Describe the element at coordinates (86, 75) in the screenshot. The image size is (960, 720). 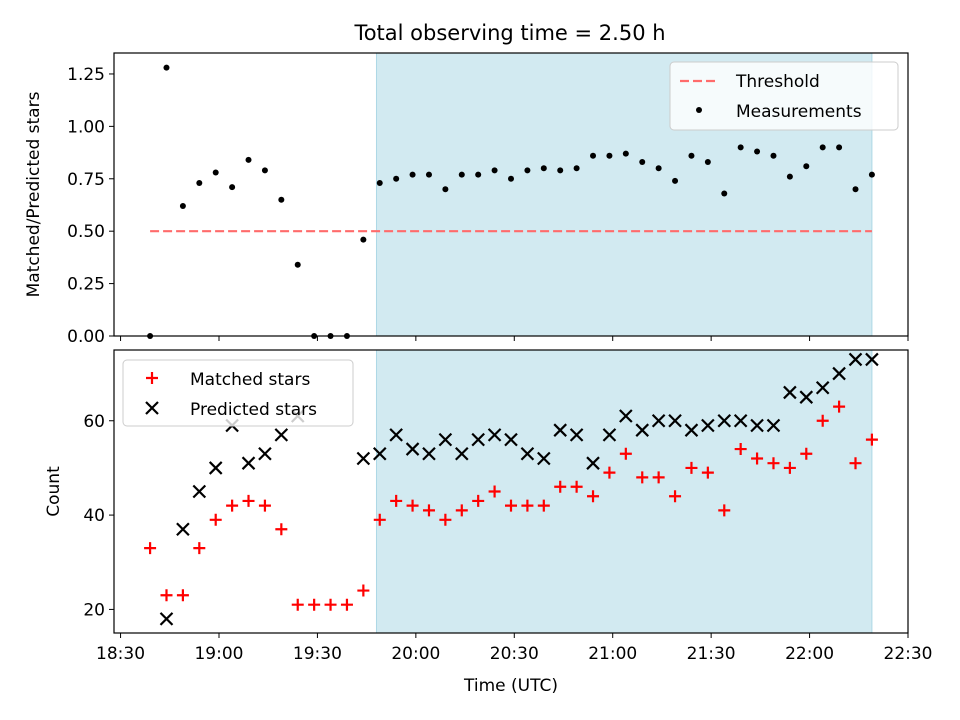
I see `y-tick-label: 1.25` at that location.